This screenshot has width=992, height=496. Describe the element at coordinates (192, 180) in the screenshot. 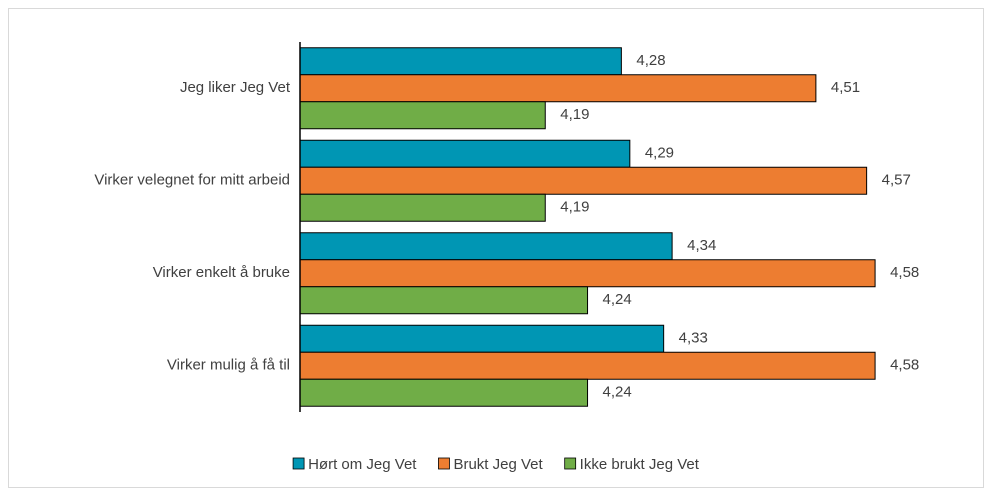

I see `y-tick-label: Virker velegnet for mitt arbeid` at that location.